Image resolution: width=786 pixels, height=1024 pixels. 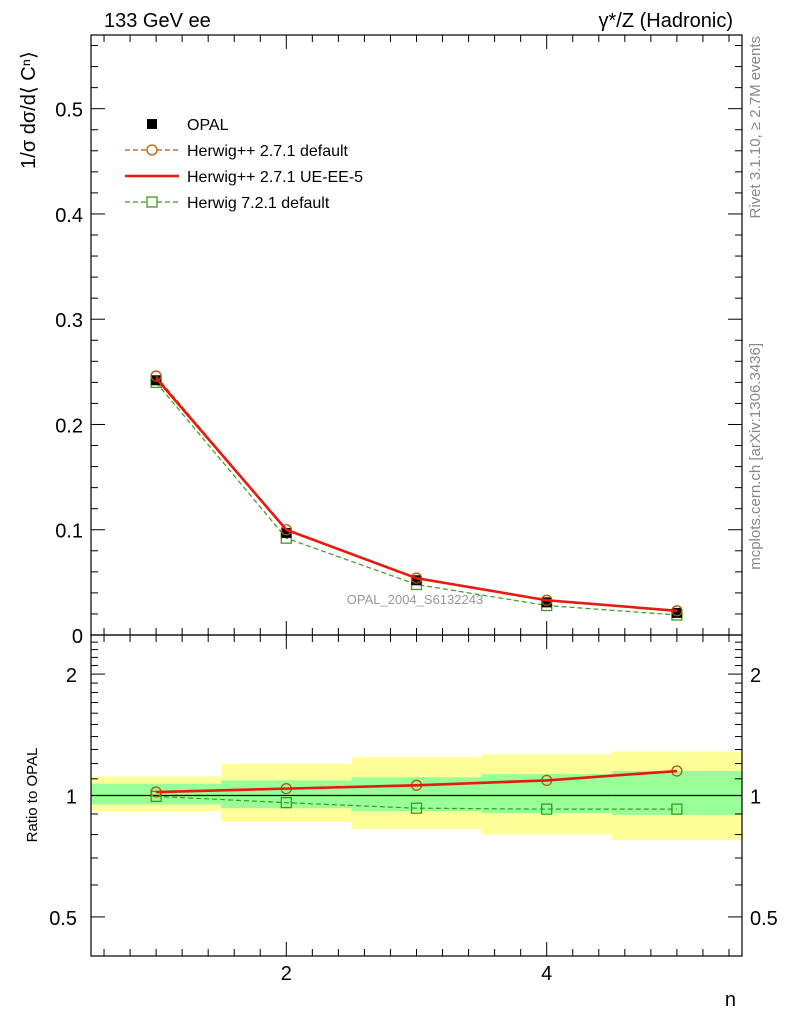 What do you see at coordinates (755, 456) in the screenshot?
I see `mcplots-label: mcplots.cern.ch [arXiv:1306.3436]` at bounding box center [755, 456].